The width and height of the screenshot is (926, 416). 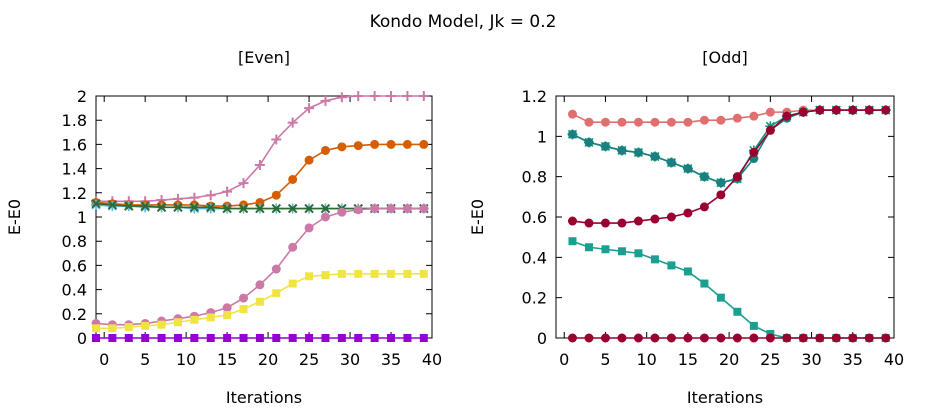 I want to click on odd-series-line-teal-square, so click(x=729, y=289).